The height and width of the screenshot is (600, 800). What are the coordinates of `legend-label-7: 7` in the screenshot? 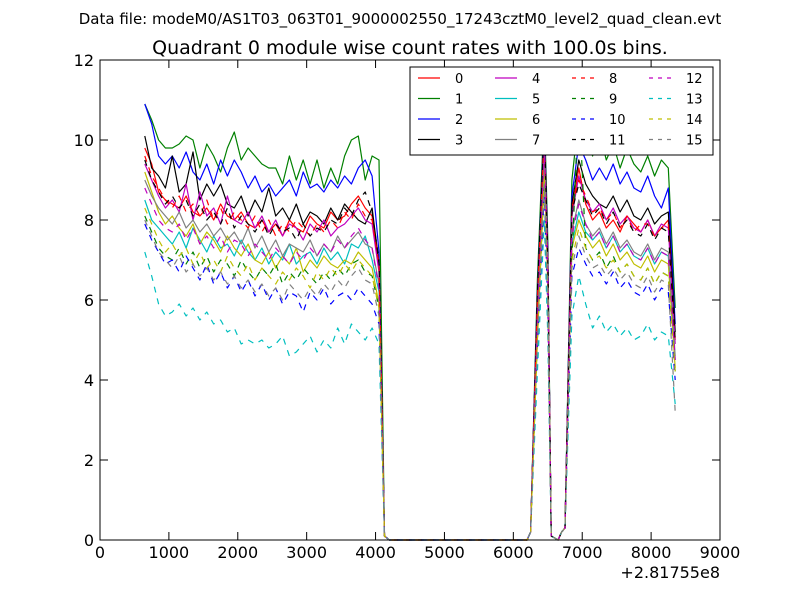 It's located at (536, 141).